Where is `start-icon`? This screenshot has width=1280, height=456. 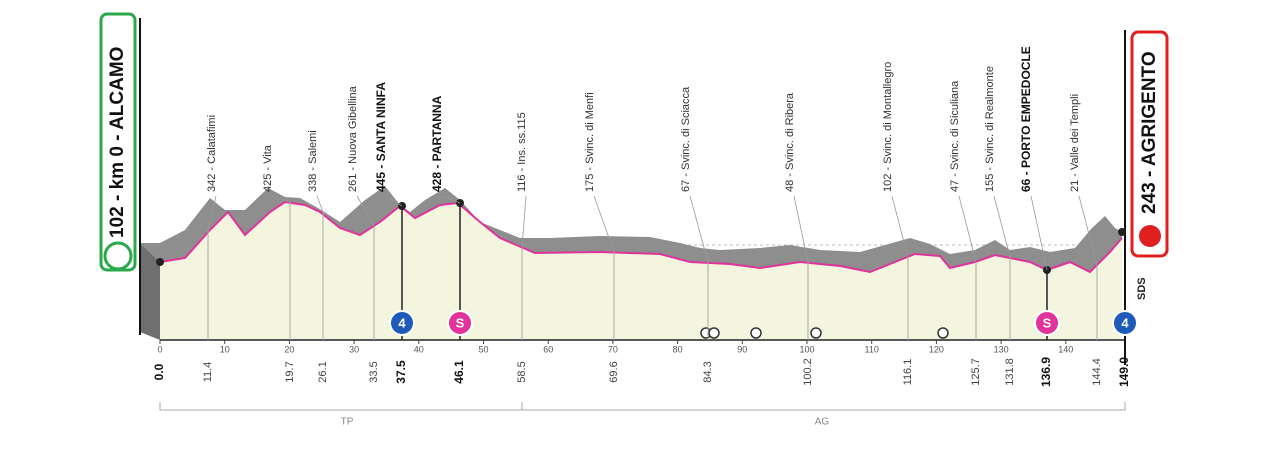
start-icon is located at coordinates (118, 256).